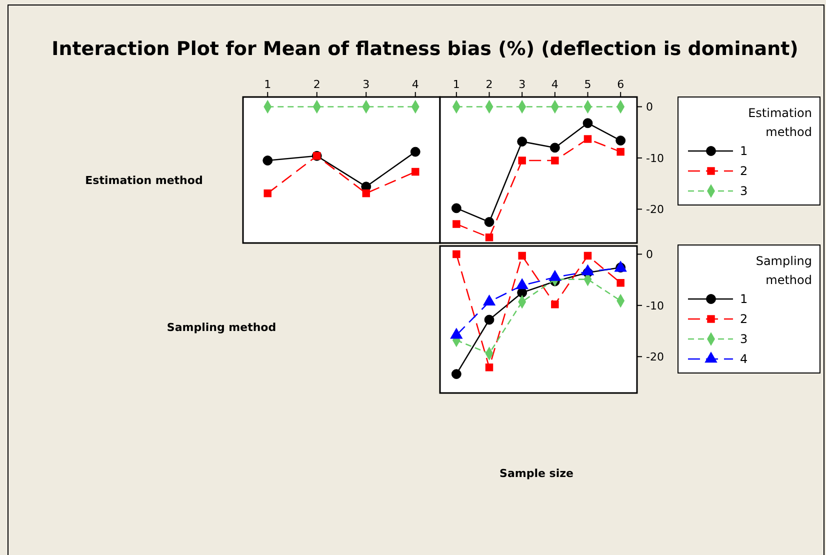  What do you see at coordinates (588, 84) in the screenshot?
I see `x-tick-label: 5` at bounding box center [588, 84].